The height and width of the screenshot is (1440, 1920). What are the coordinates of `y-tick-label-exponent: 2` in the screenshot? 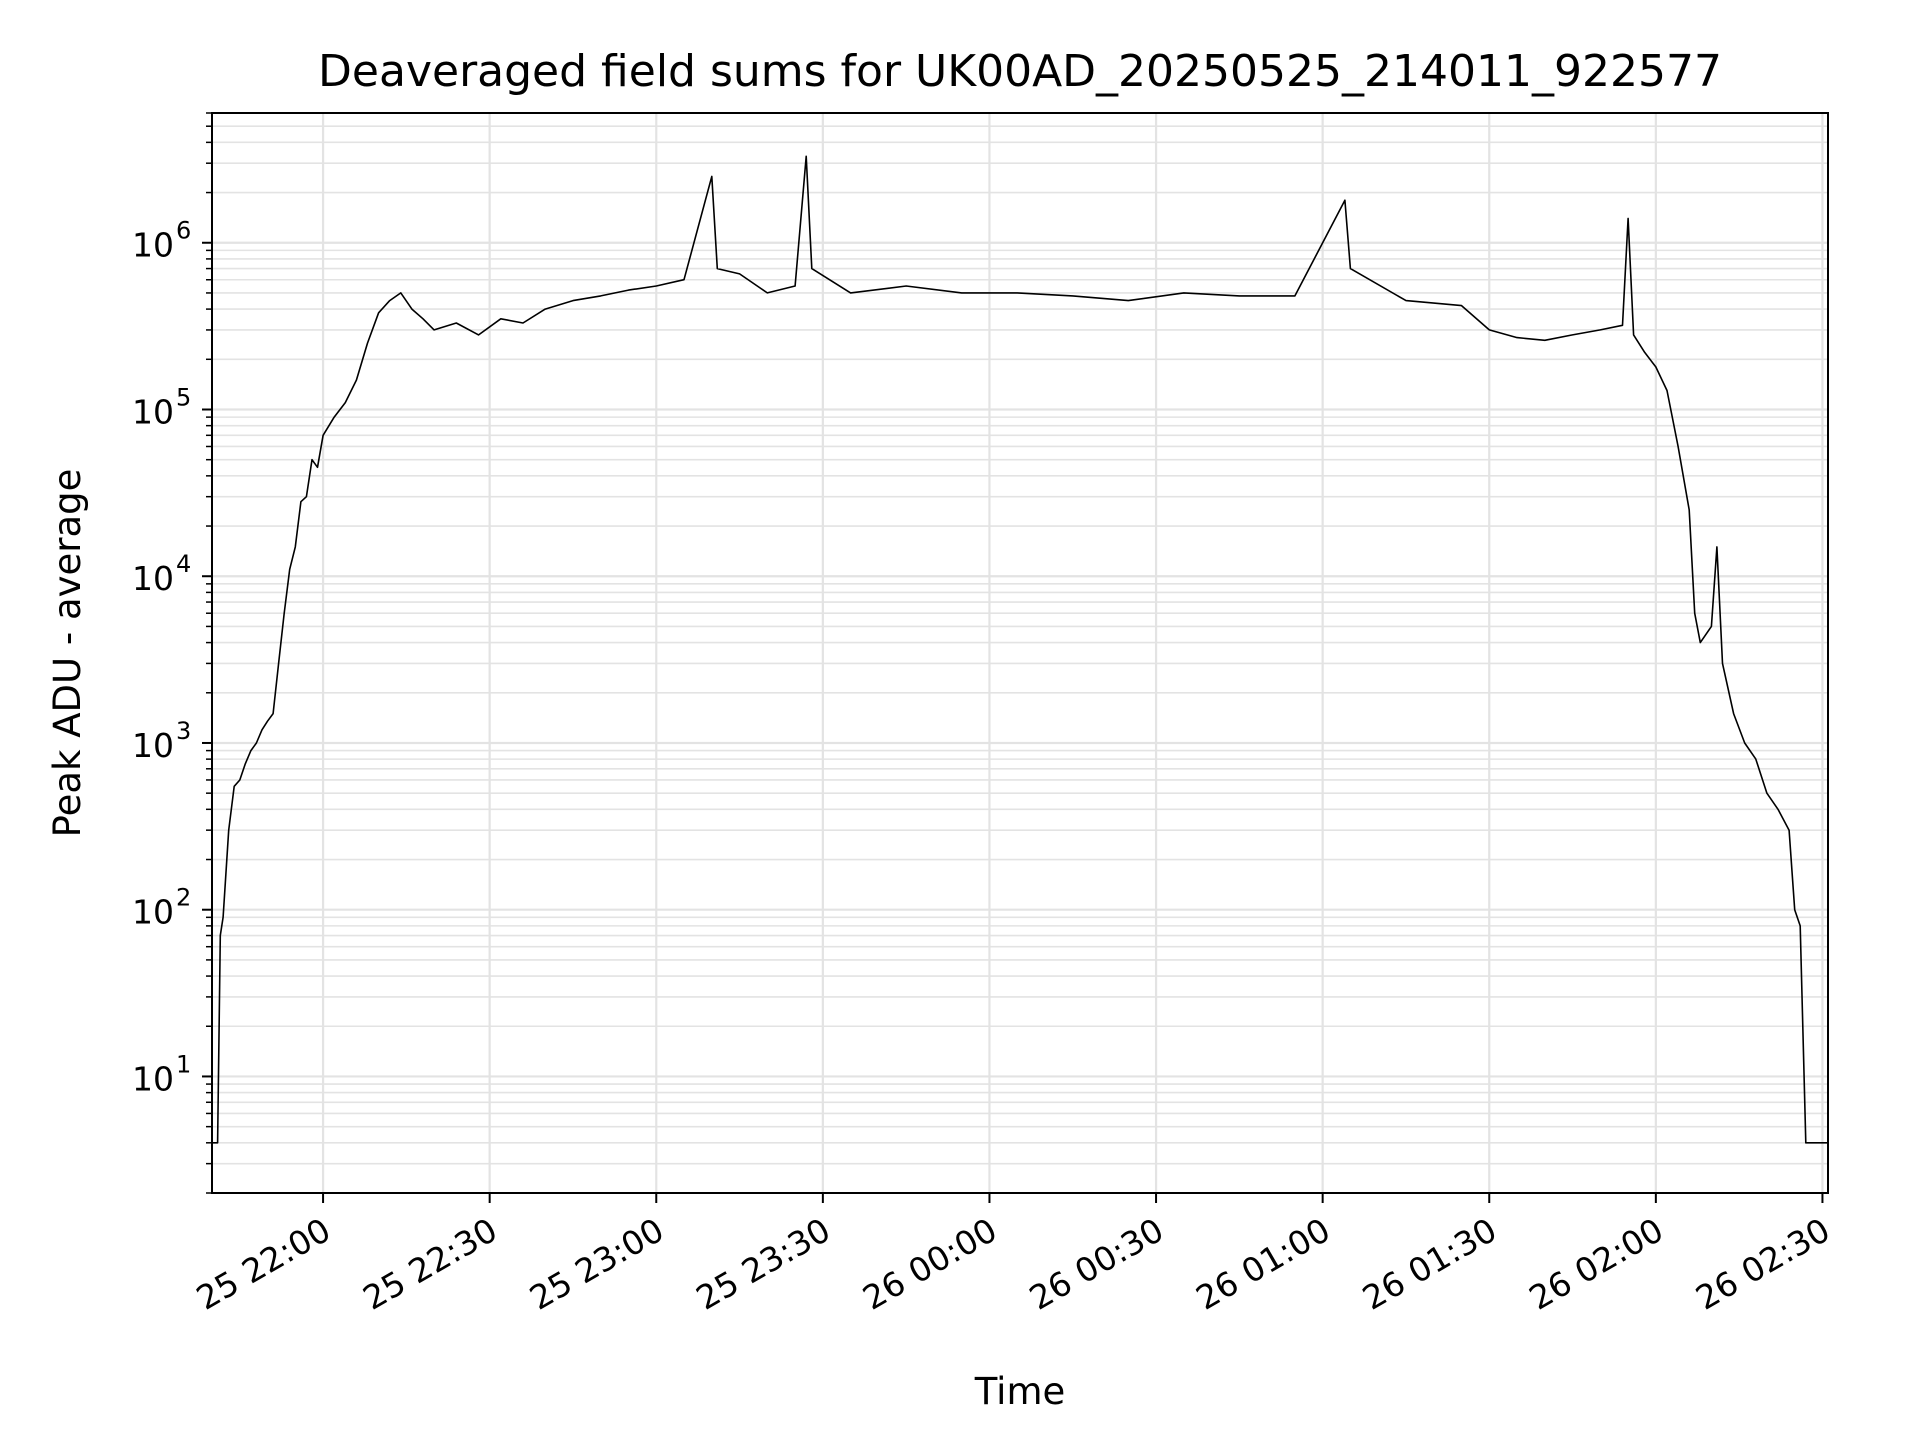 It's located at (183, 898).